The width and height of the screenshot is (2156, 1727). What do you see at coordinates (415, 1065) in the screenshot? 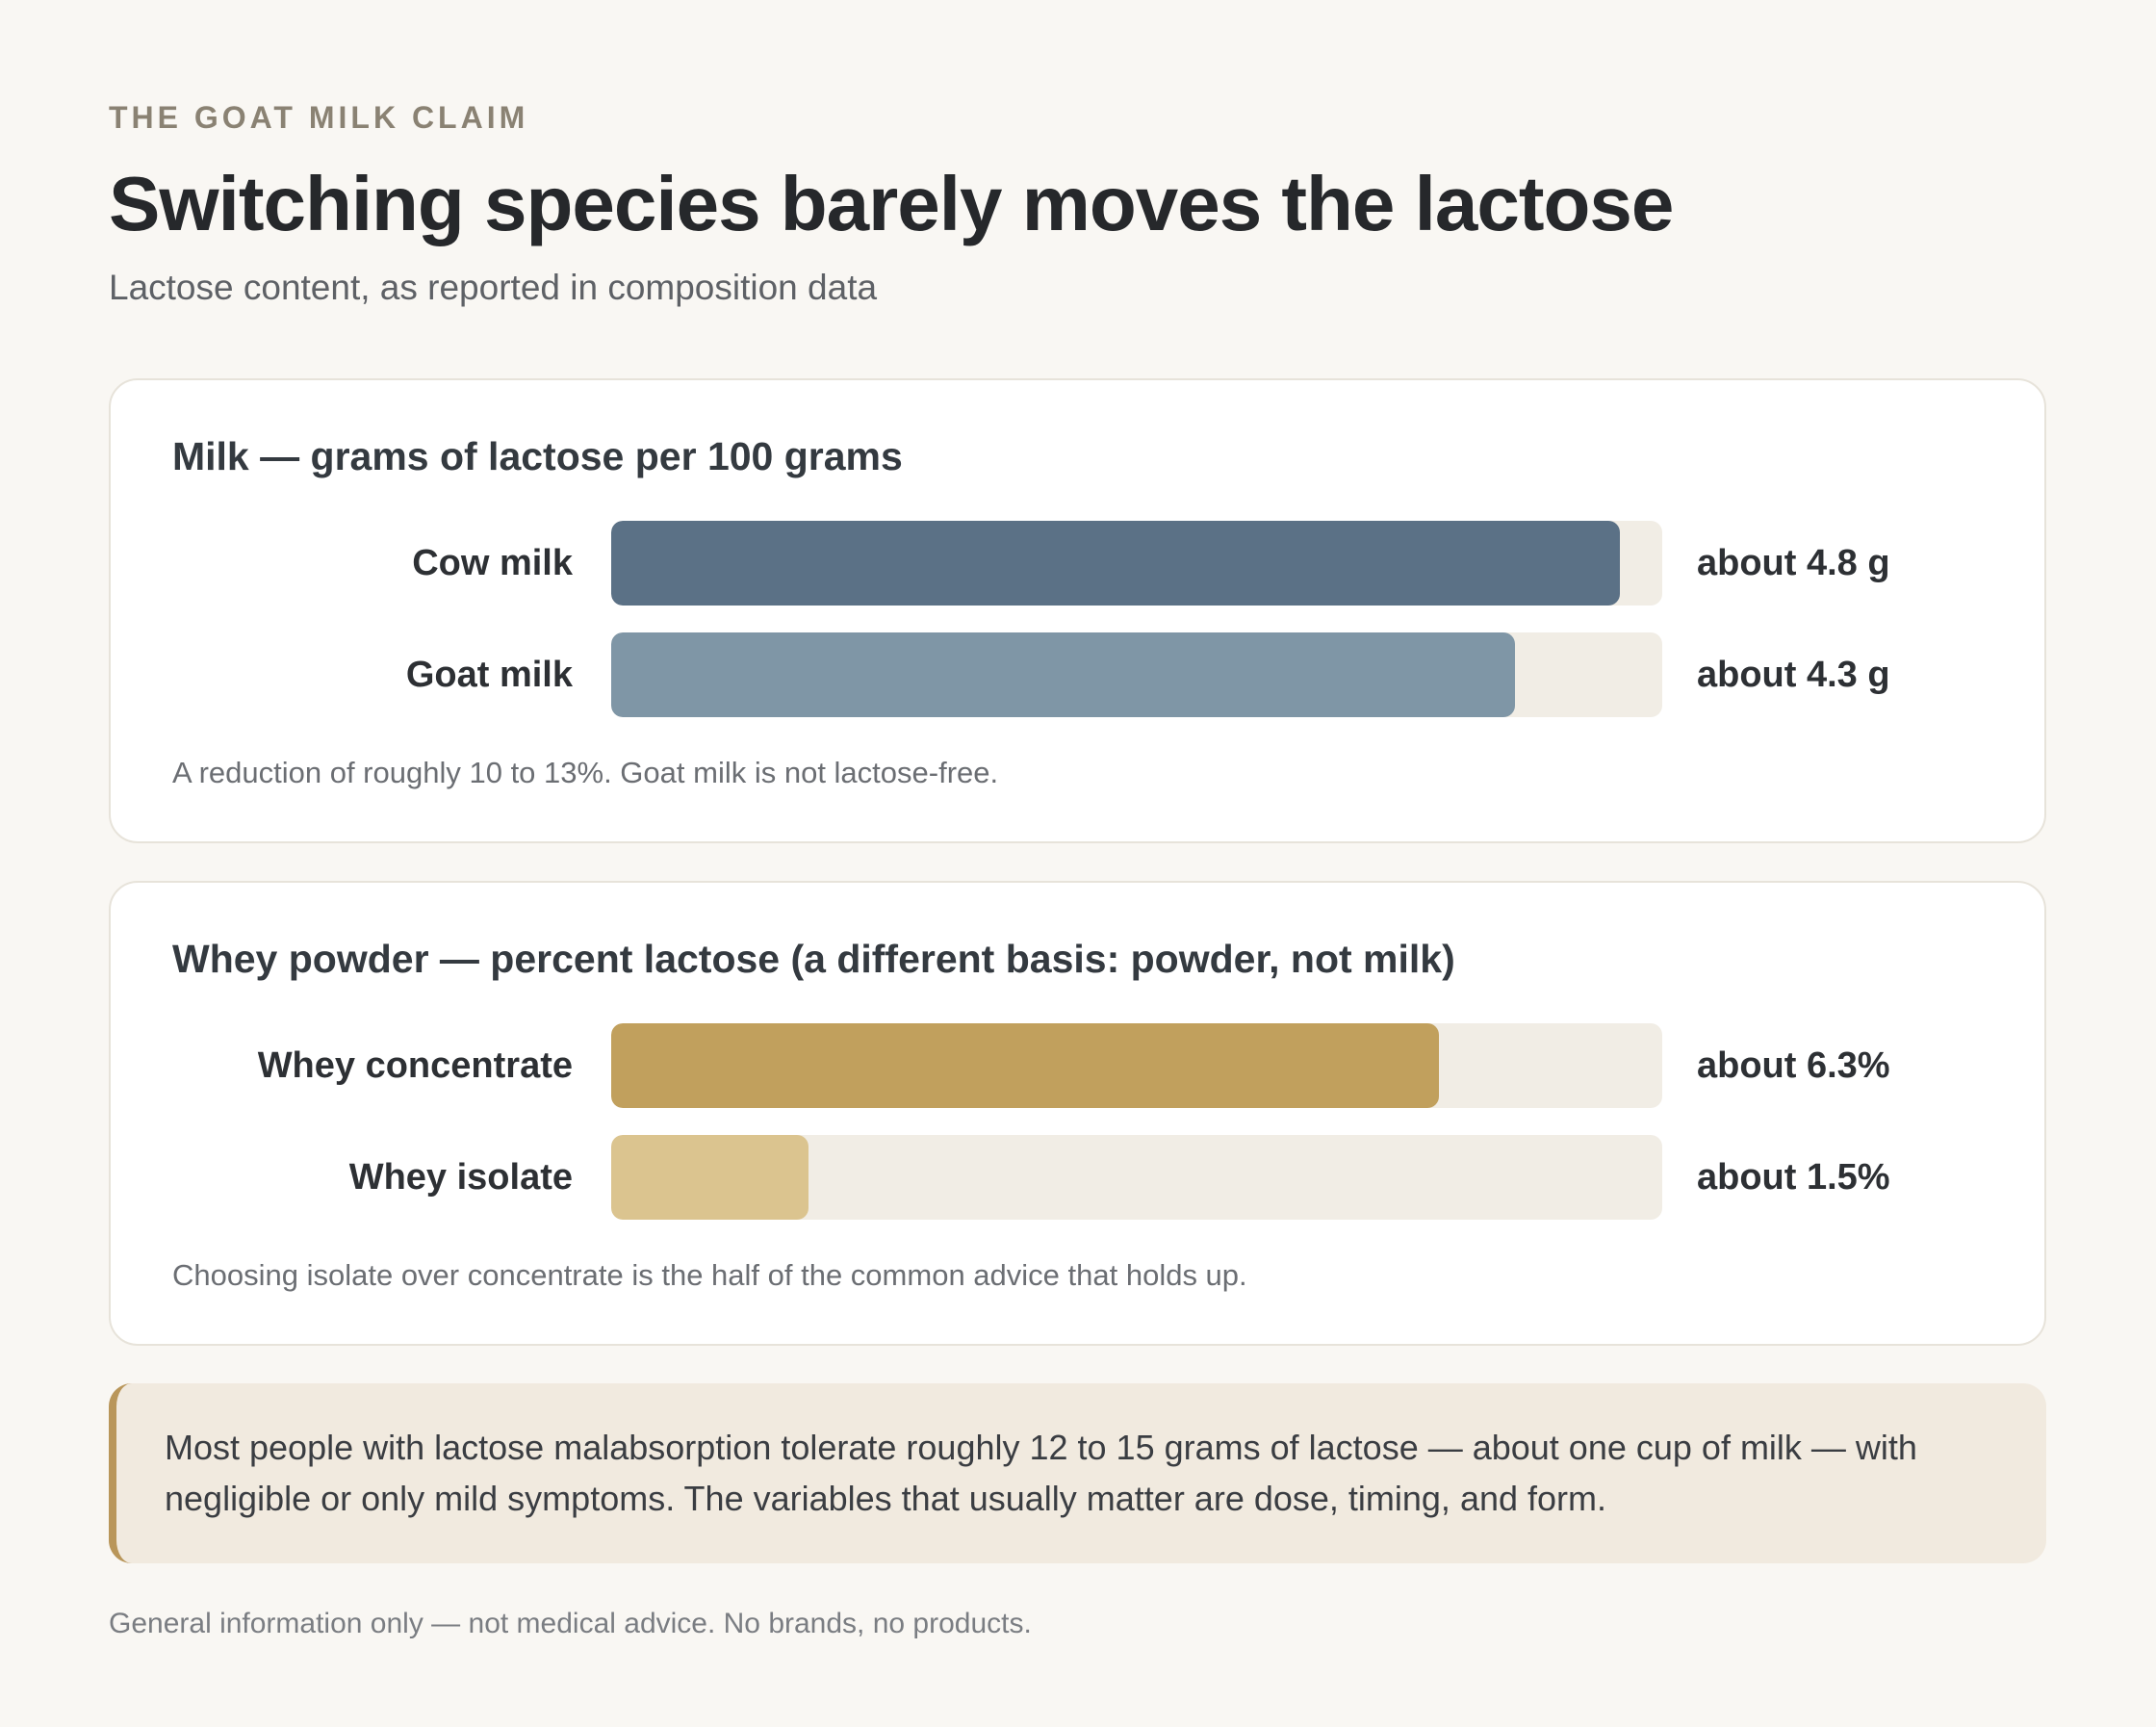
I see `bar-label-whey-concentrate: Whey concentrate` at bounding box center [415, 1065].